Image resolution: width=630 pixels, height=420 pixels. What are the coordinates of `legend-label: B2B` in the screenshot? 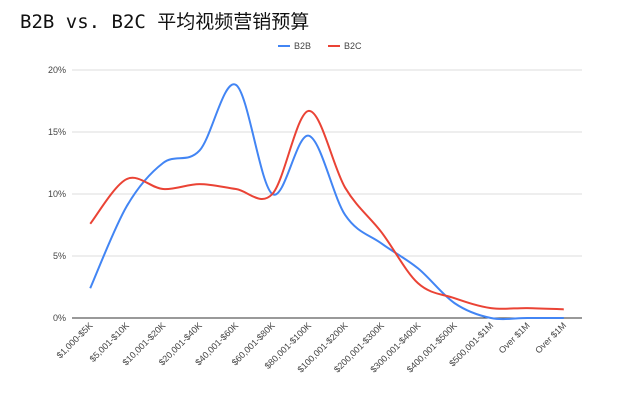 It's located at (302, 46).